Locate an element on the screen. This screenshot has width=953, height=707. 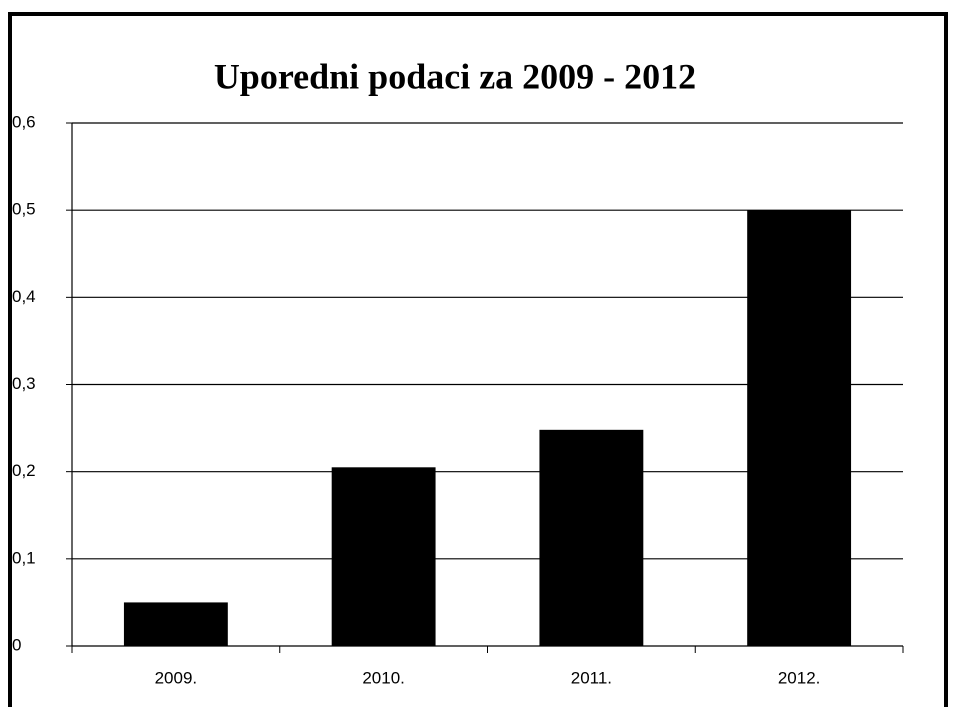
x-tick-label: 2011. is located at coordinates (591, 677).